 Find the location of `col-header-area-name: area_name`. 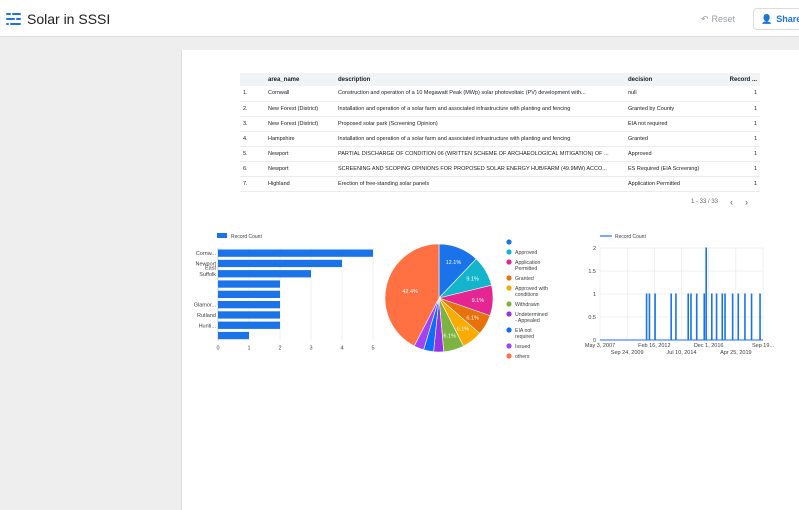

col-header-area-name: area_name is located at coordinates (300, 79).